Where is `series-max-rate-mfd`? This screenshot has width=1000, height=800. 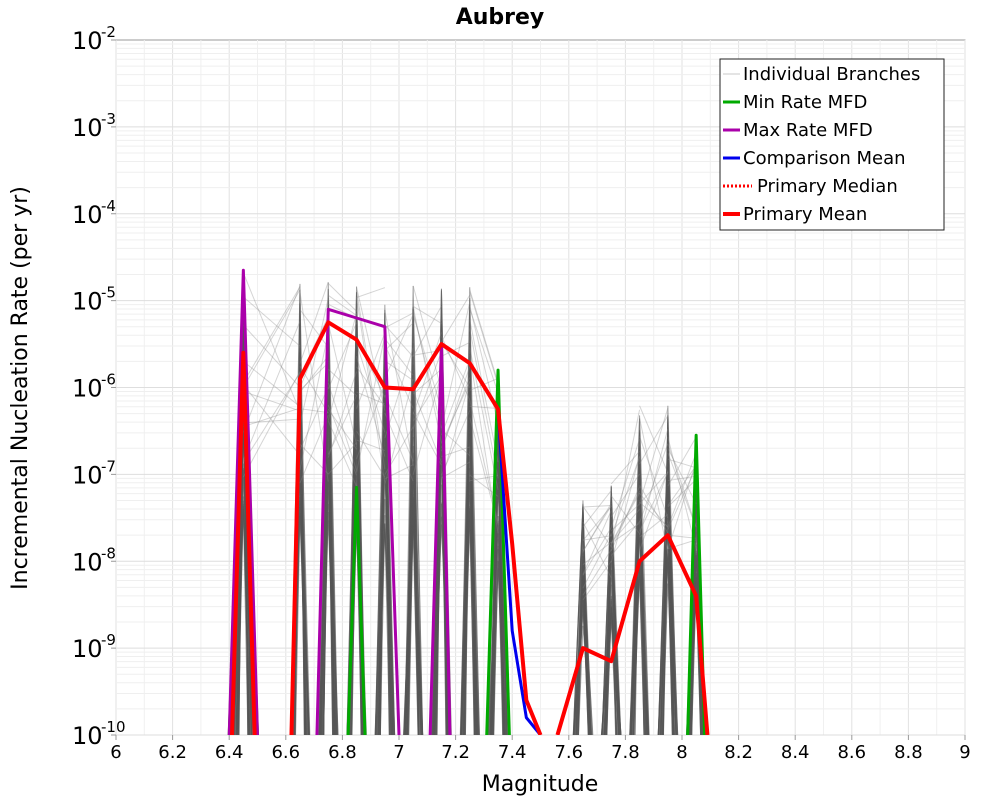 series-max-rate-mfd is located at coordinates (243, 501).